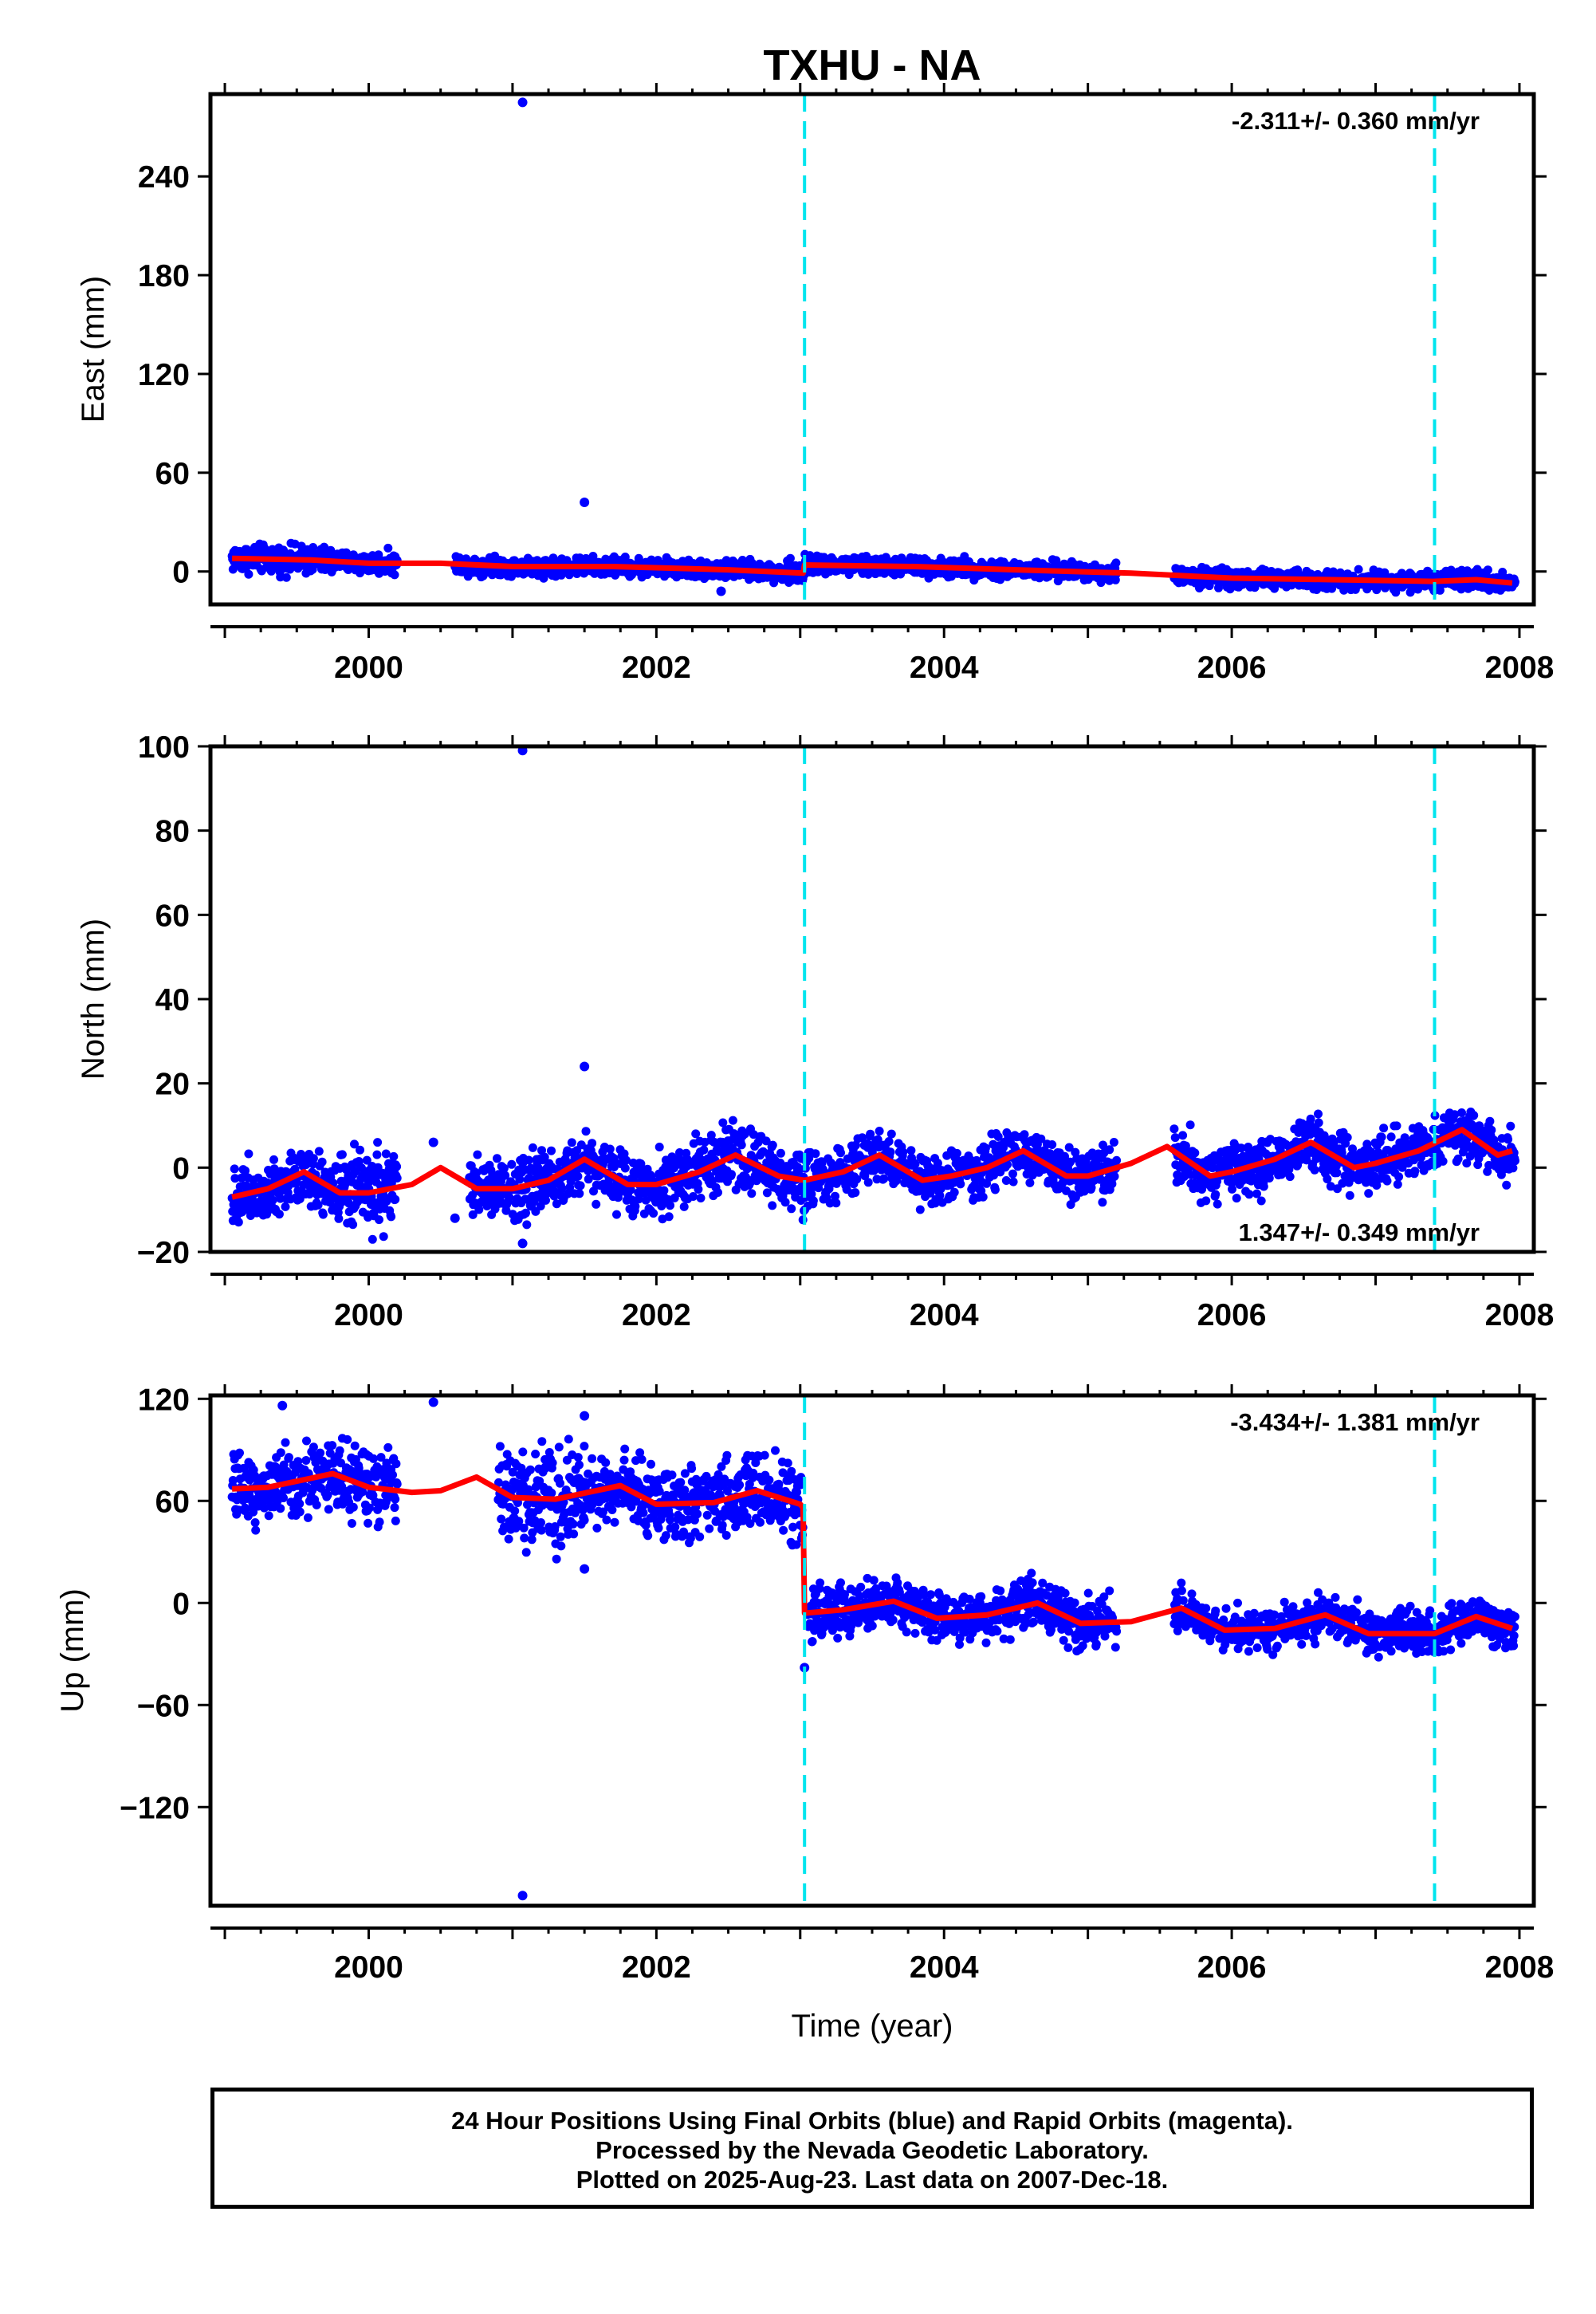 The width and height of the screenshot is (1596, 2314). What do you see at coordinates (172, 1000) in the screenshot?
I see `y-tick-label: 40` at bounding box center [172, 1000].